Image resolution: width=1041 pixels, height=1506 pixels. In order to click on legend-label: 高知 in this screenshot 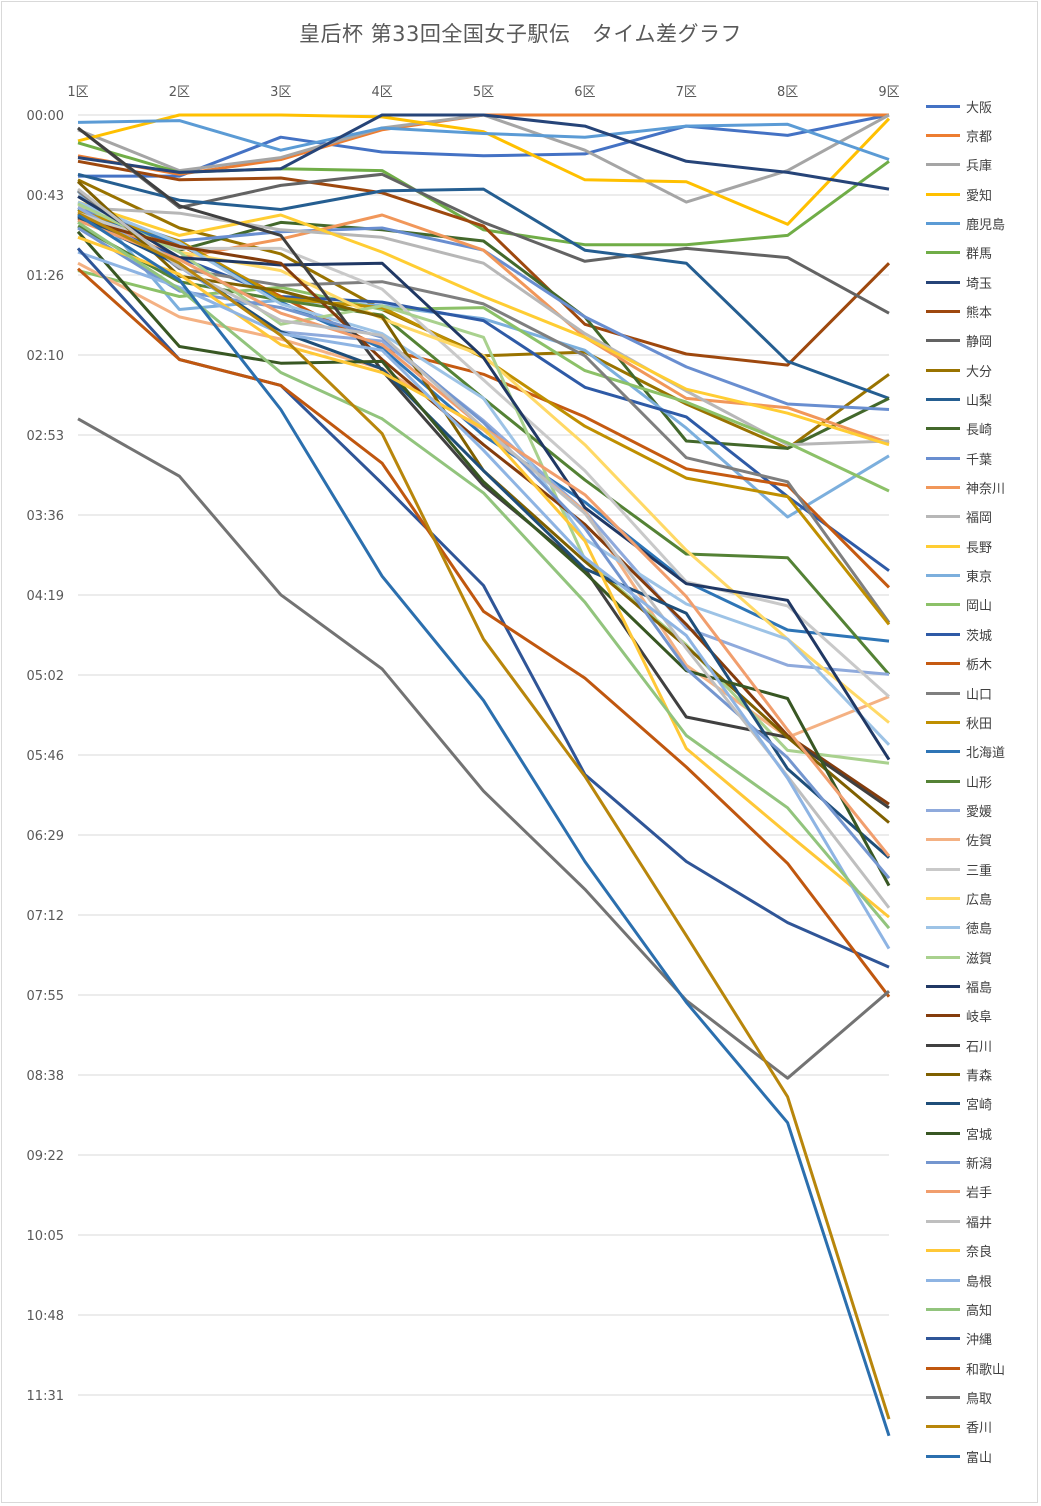, I will do `click(979, 1311)`.